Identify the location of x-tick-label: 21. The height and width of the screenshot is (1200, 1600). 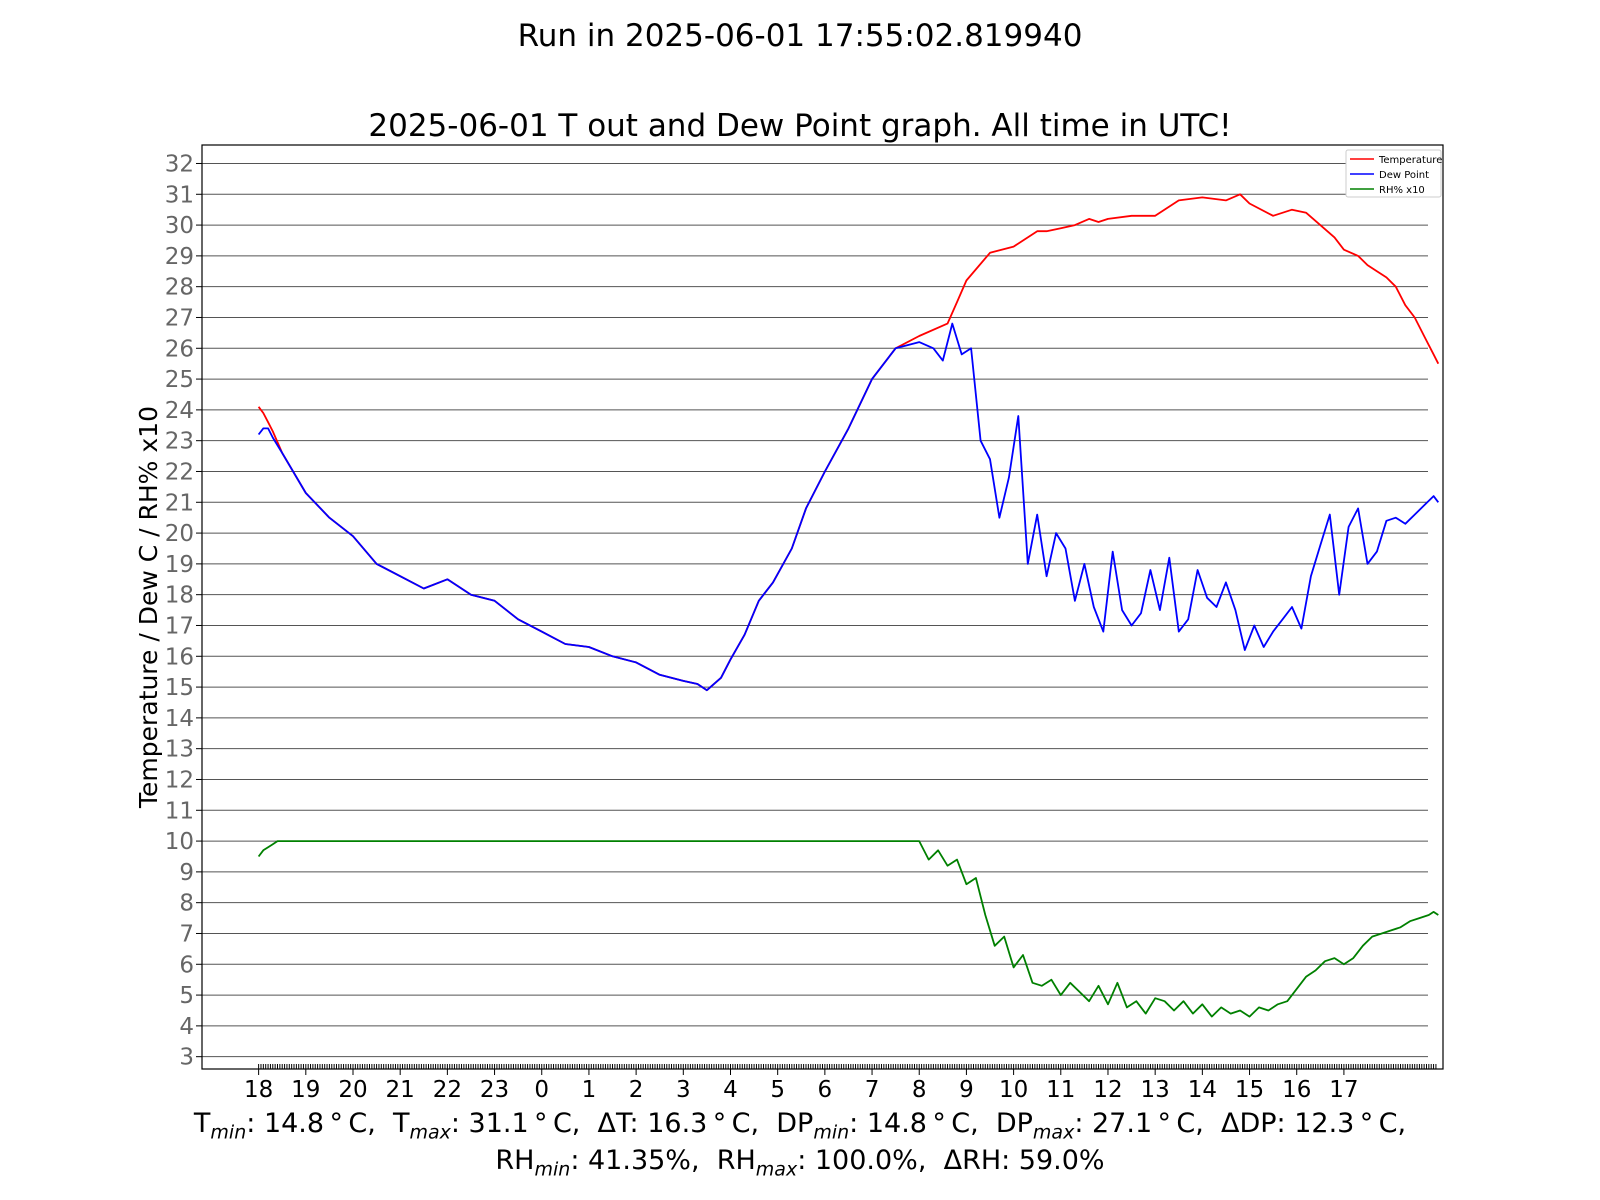
(400, 1088).